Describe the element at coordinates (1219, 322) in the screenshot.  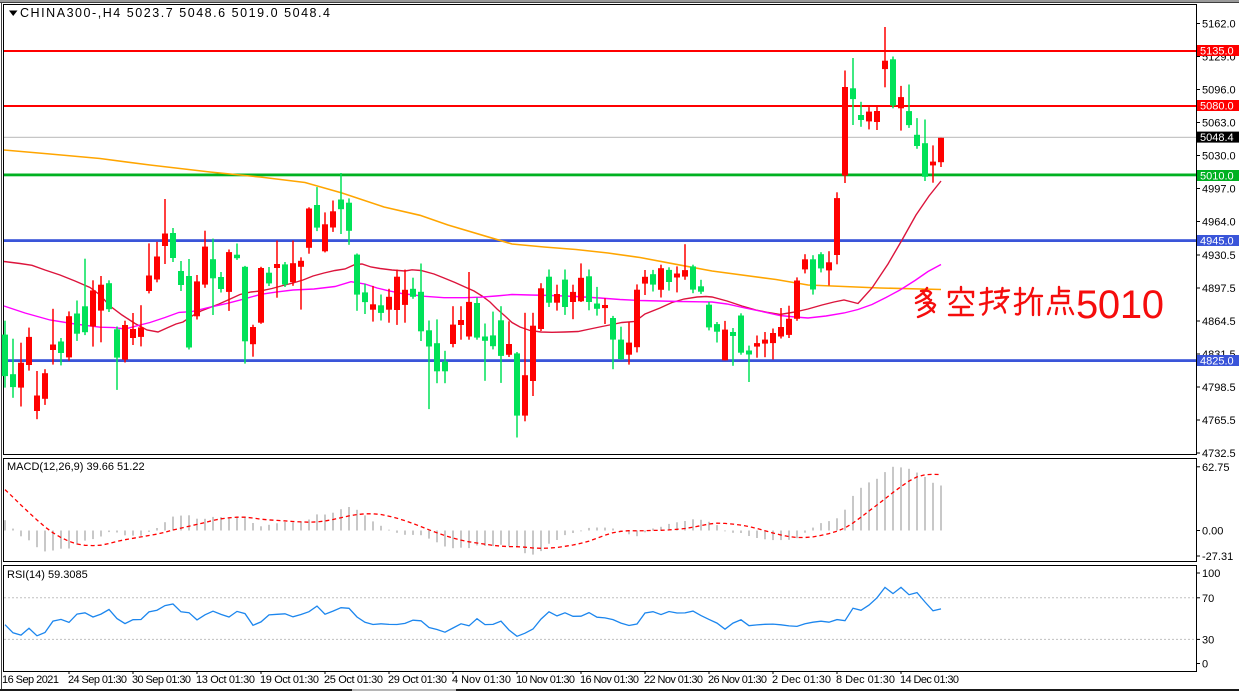
I see `svg-text: 4864.5` at that location.